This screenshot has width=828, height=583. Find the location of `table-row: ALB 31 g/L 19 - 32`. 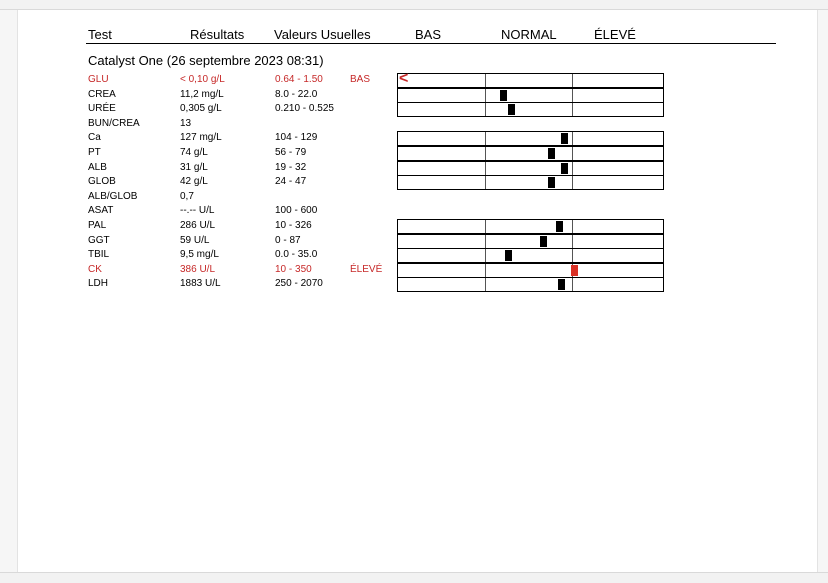

table-row: ALB 31 g/L 19 - 32 is located at coordinates (414, 169).